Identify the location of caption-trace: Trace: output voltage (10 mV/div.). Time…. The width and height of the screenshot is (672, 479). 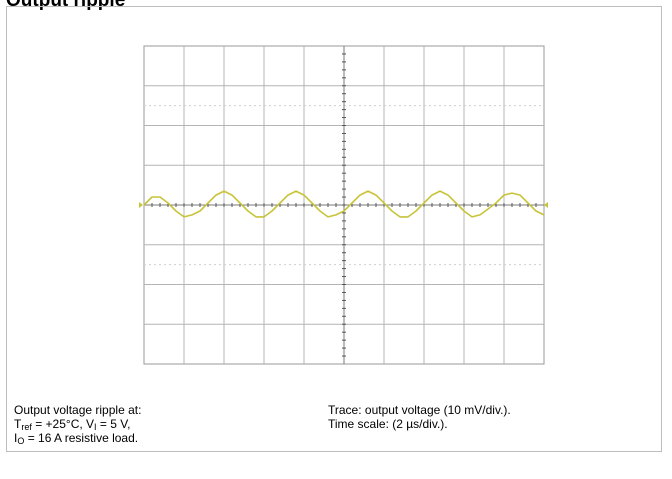
(419, 417).